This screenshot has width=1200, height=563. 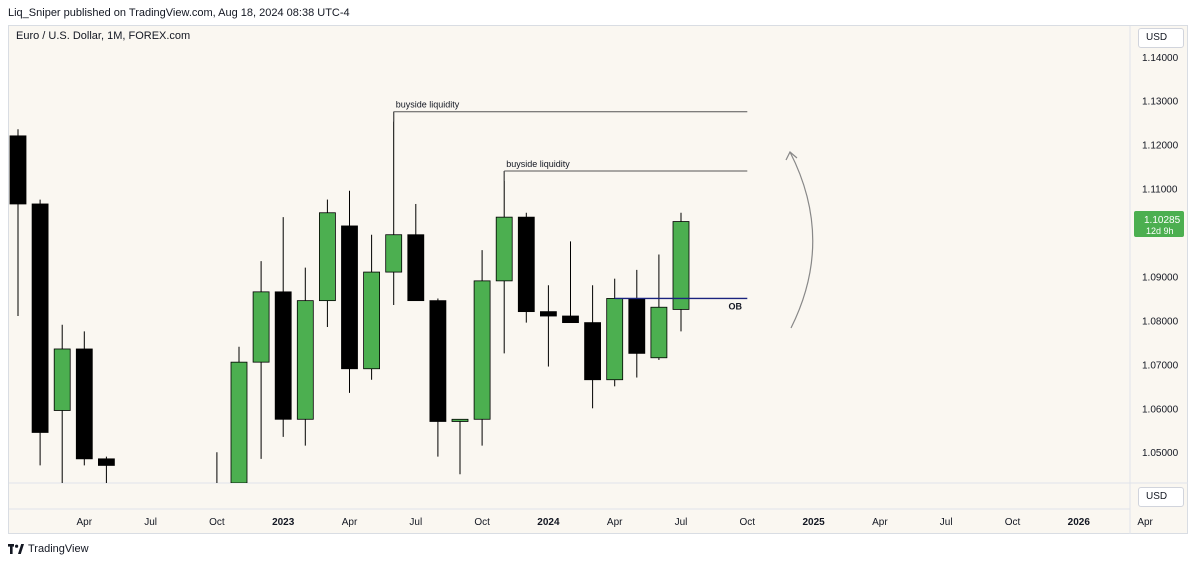 What do you see at coordinates (801, 240) in the screenshot?
I see `up-arrow-curve` at bounding box center [801, 240].